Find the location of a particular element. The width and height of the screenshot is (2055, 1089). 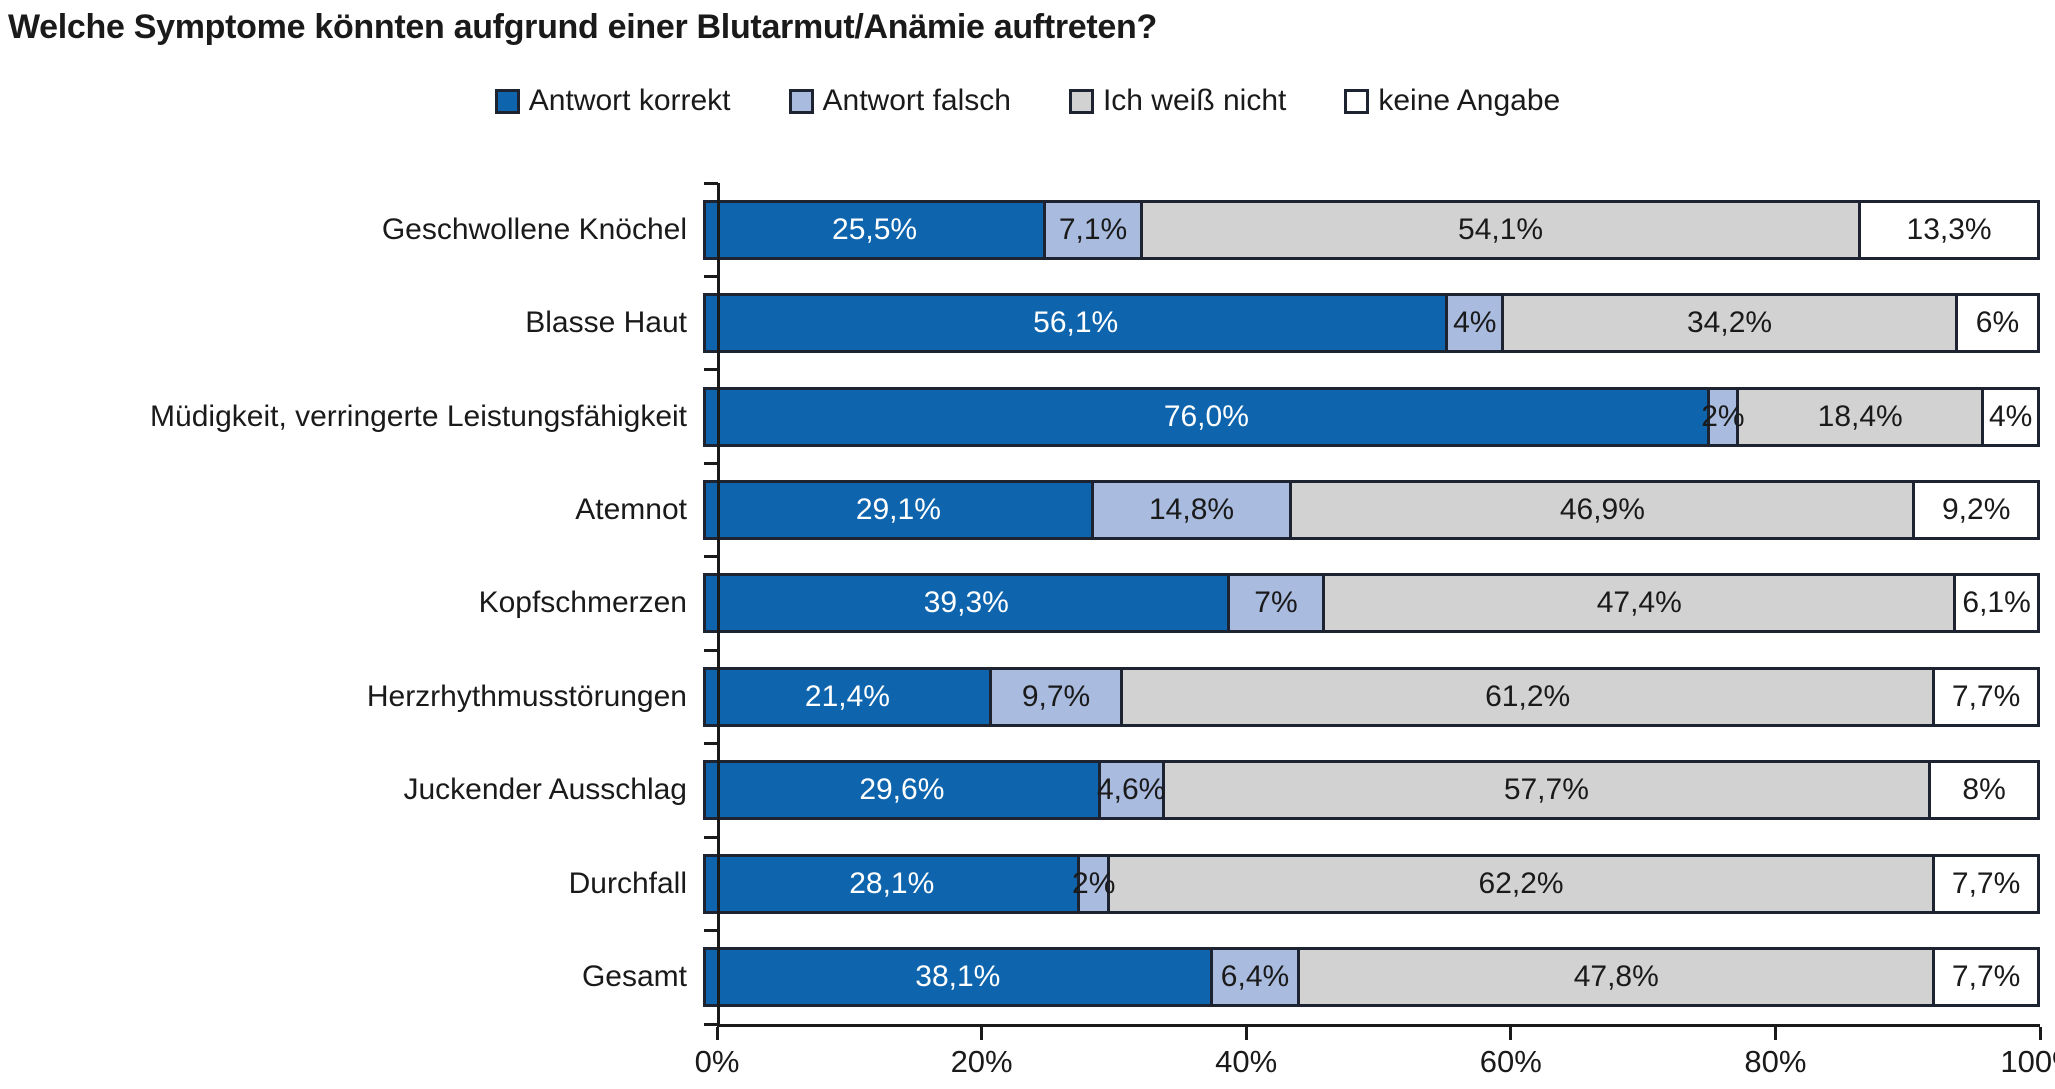

segment-ich-weiß-nicht: 62,2% is located at coordinates (1521, 883).